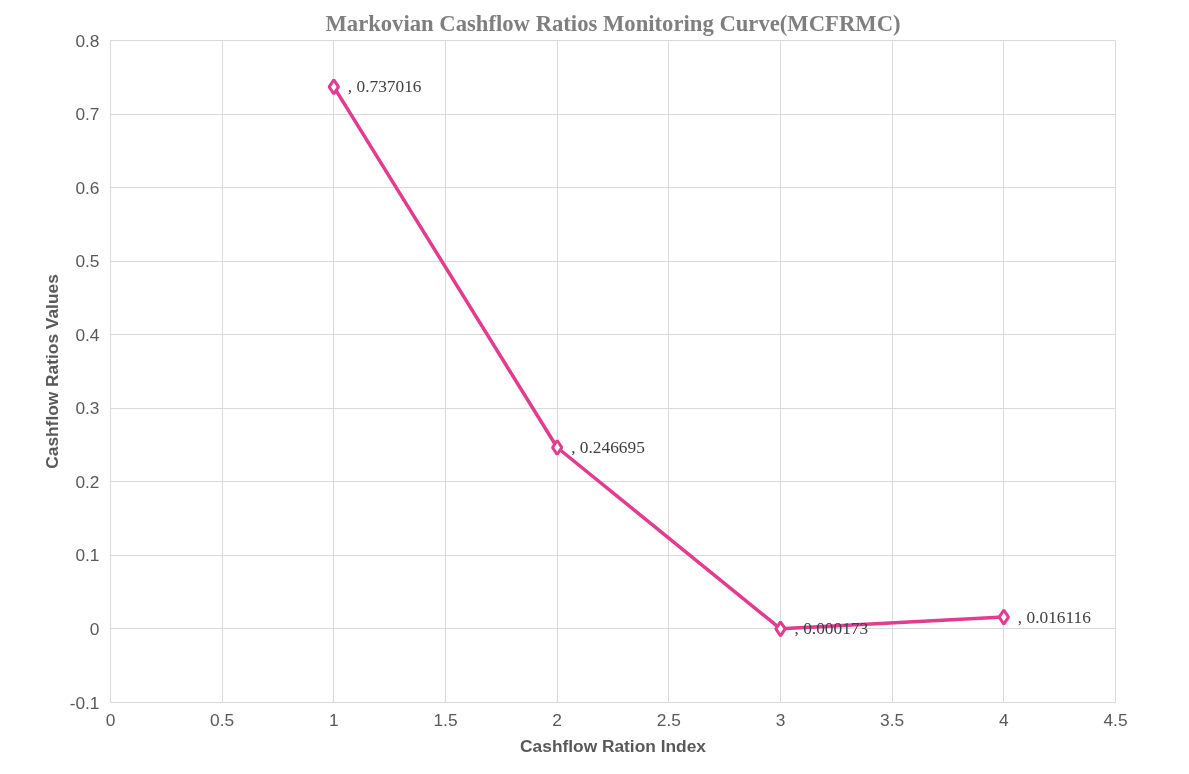  Describe the element at coordinates (87, 334) in the screenshot. I see `y-tick-label: 0.4` at that location.